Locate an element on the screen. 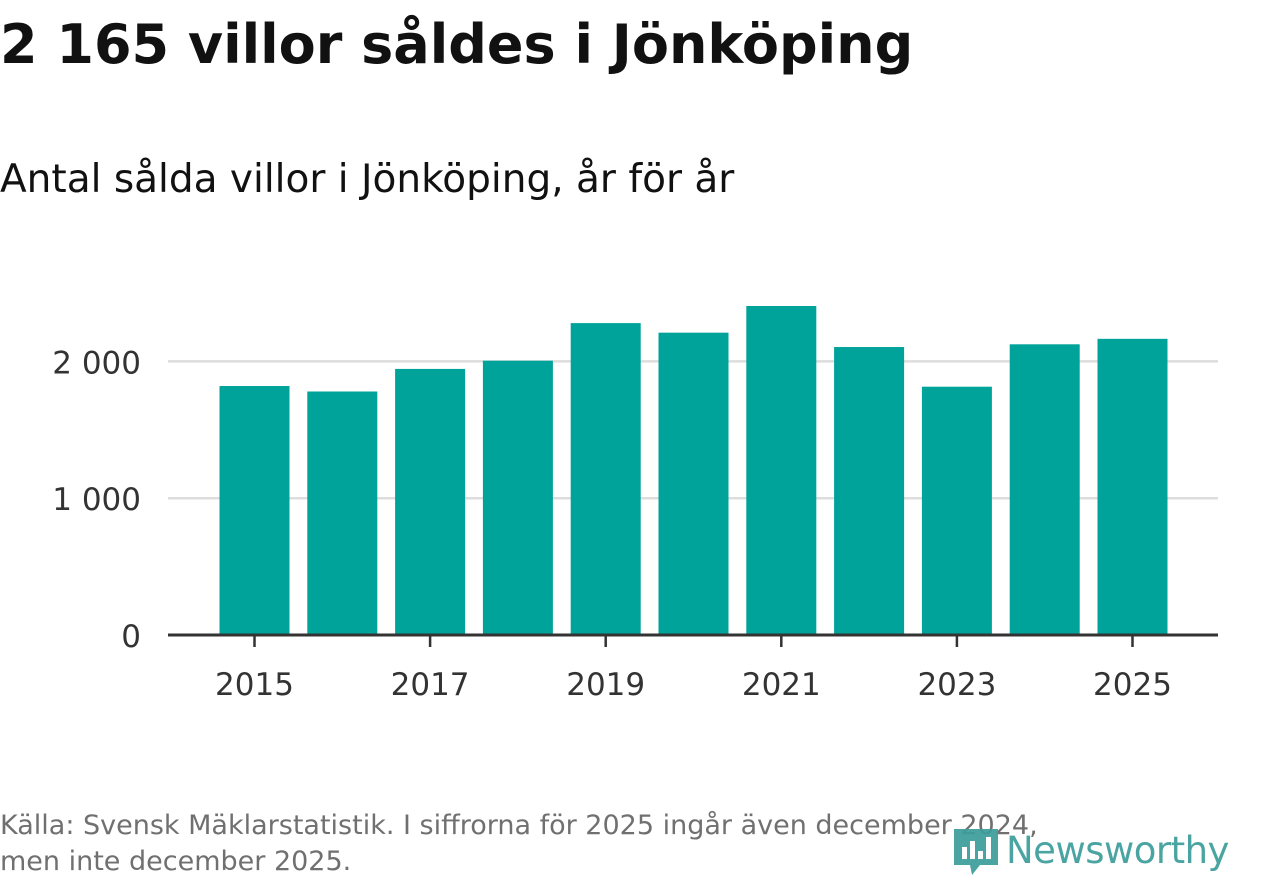 The height and width of the screenshot is (880, 1262). bar-2018 is located at coordinates (517, 497).